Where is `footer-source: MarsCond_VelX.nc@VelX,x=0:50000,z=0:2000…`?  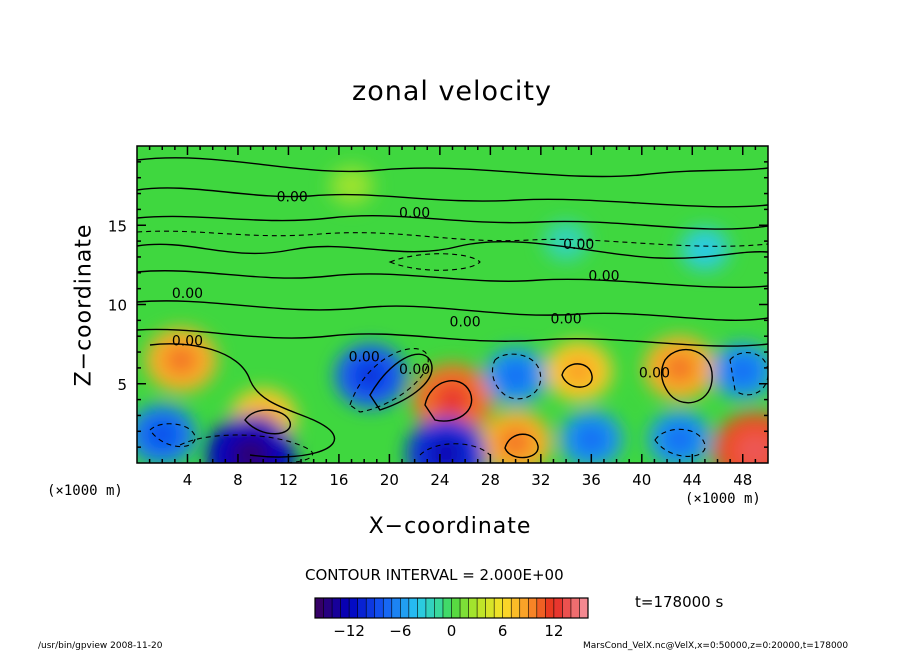 footer-source: MarsCond_VelX.nc@VelX,x=0:50000,z=0:2000… is located at coordinates (716, 646).